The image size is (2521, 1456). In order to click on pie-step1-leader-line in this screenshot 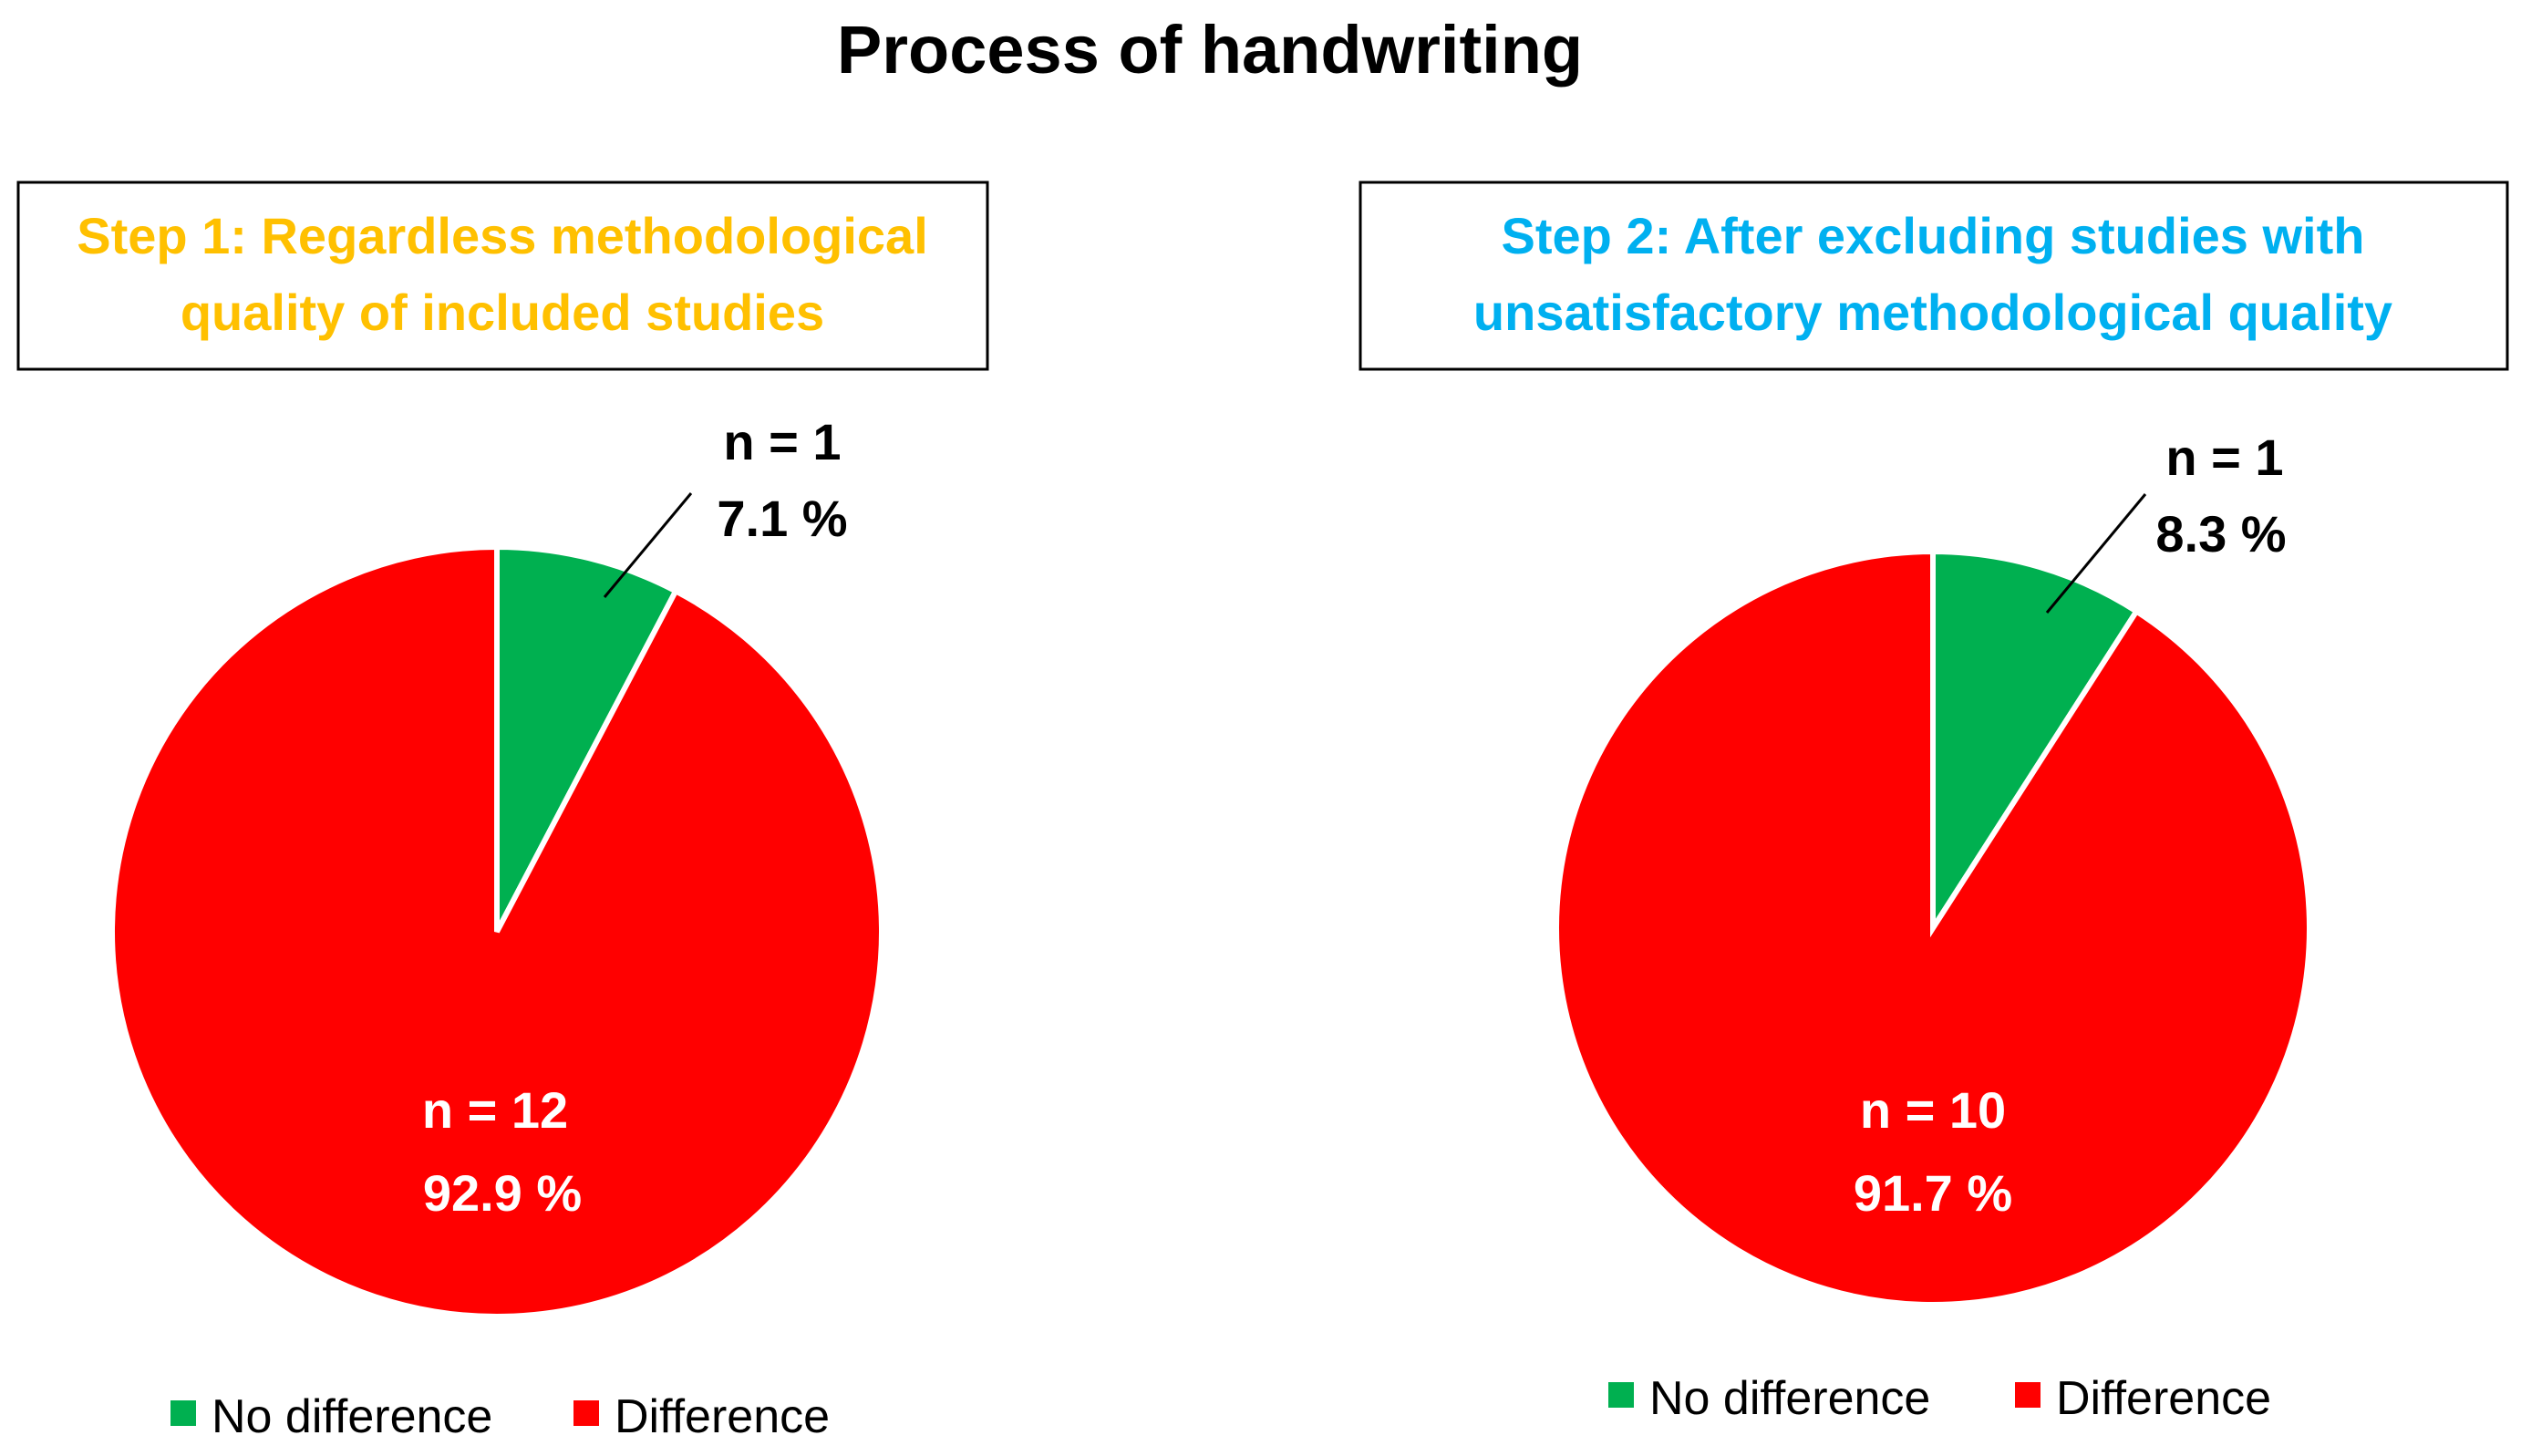, I will do `click(648, 545)`.